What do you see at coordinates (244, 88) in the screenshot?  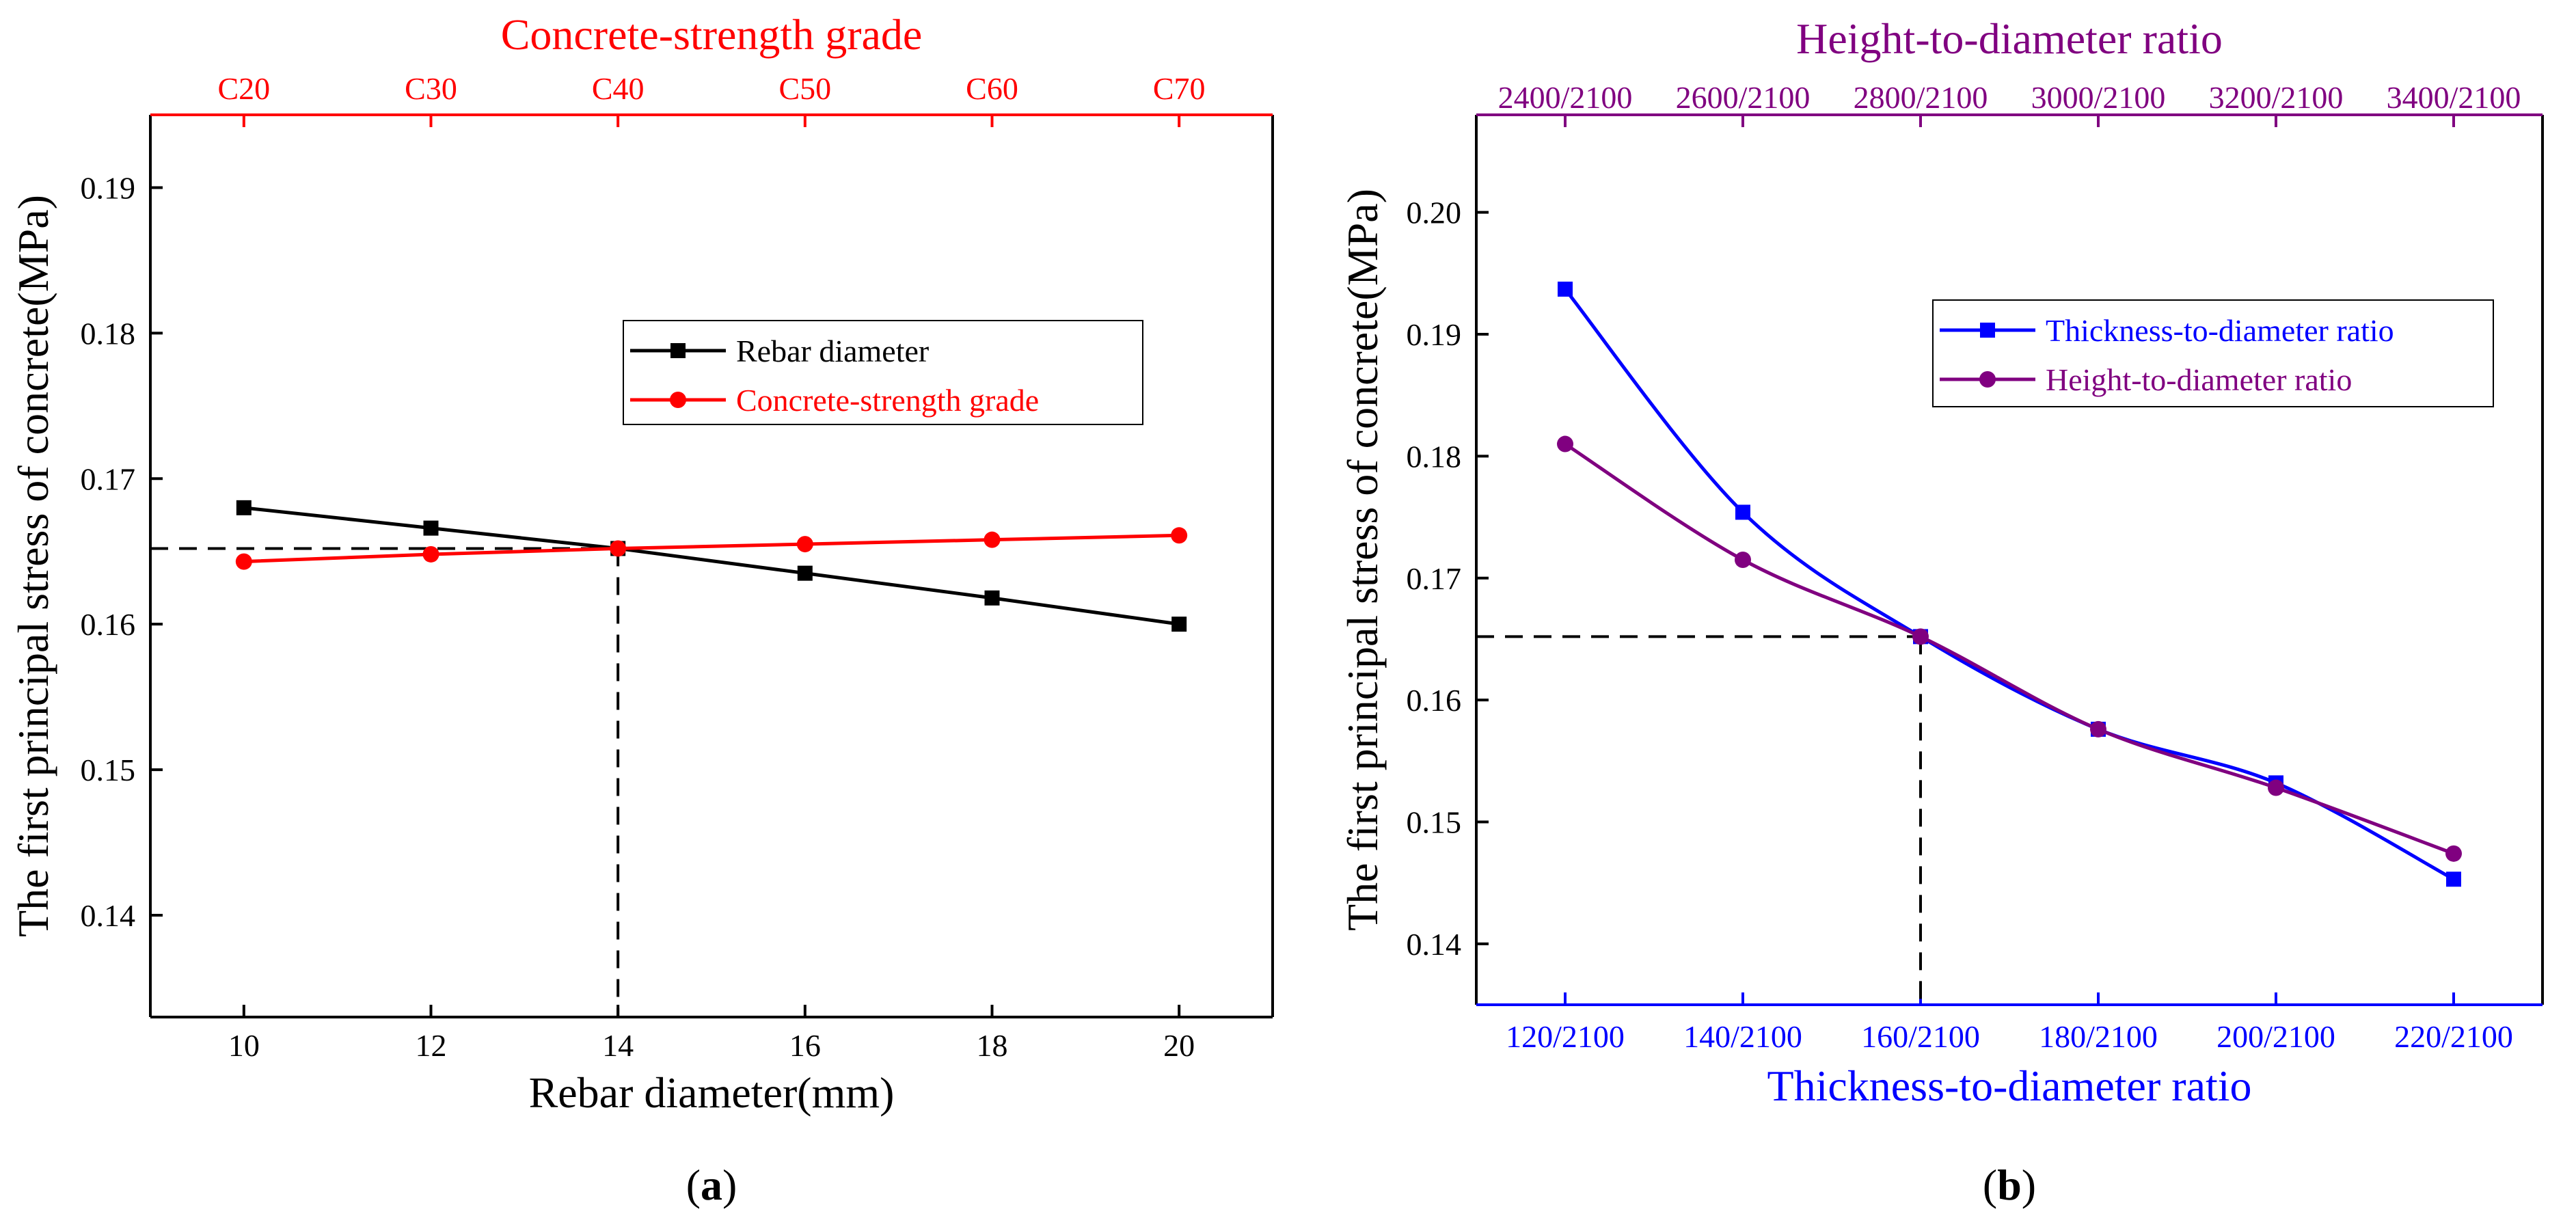 I see `top-tick-label: C20` at bounding box center [244, 88].